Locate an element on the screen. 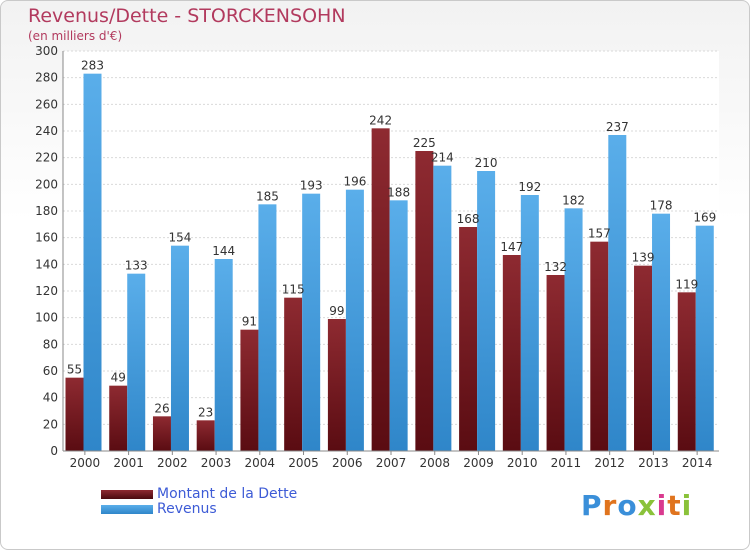 This screenshot has height=550, width=750. x-tick-label-2014: 2014 is located at coordinates (697, 463).